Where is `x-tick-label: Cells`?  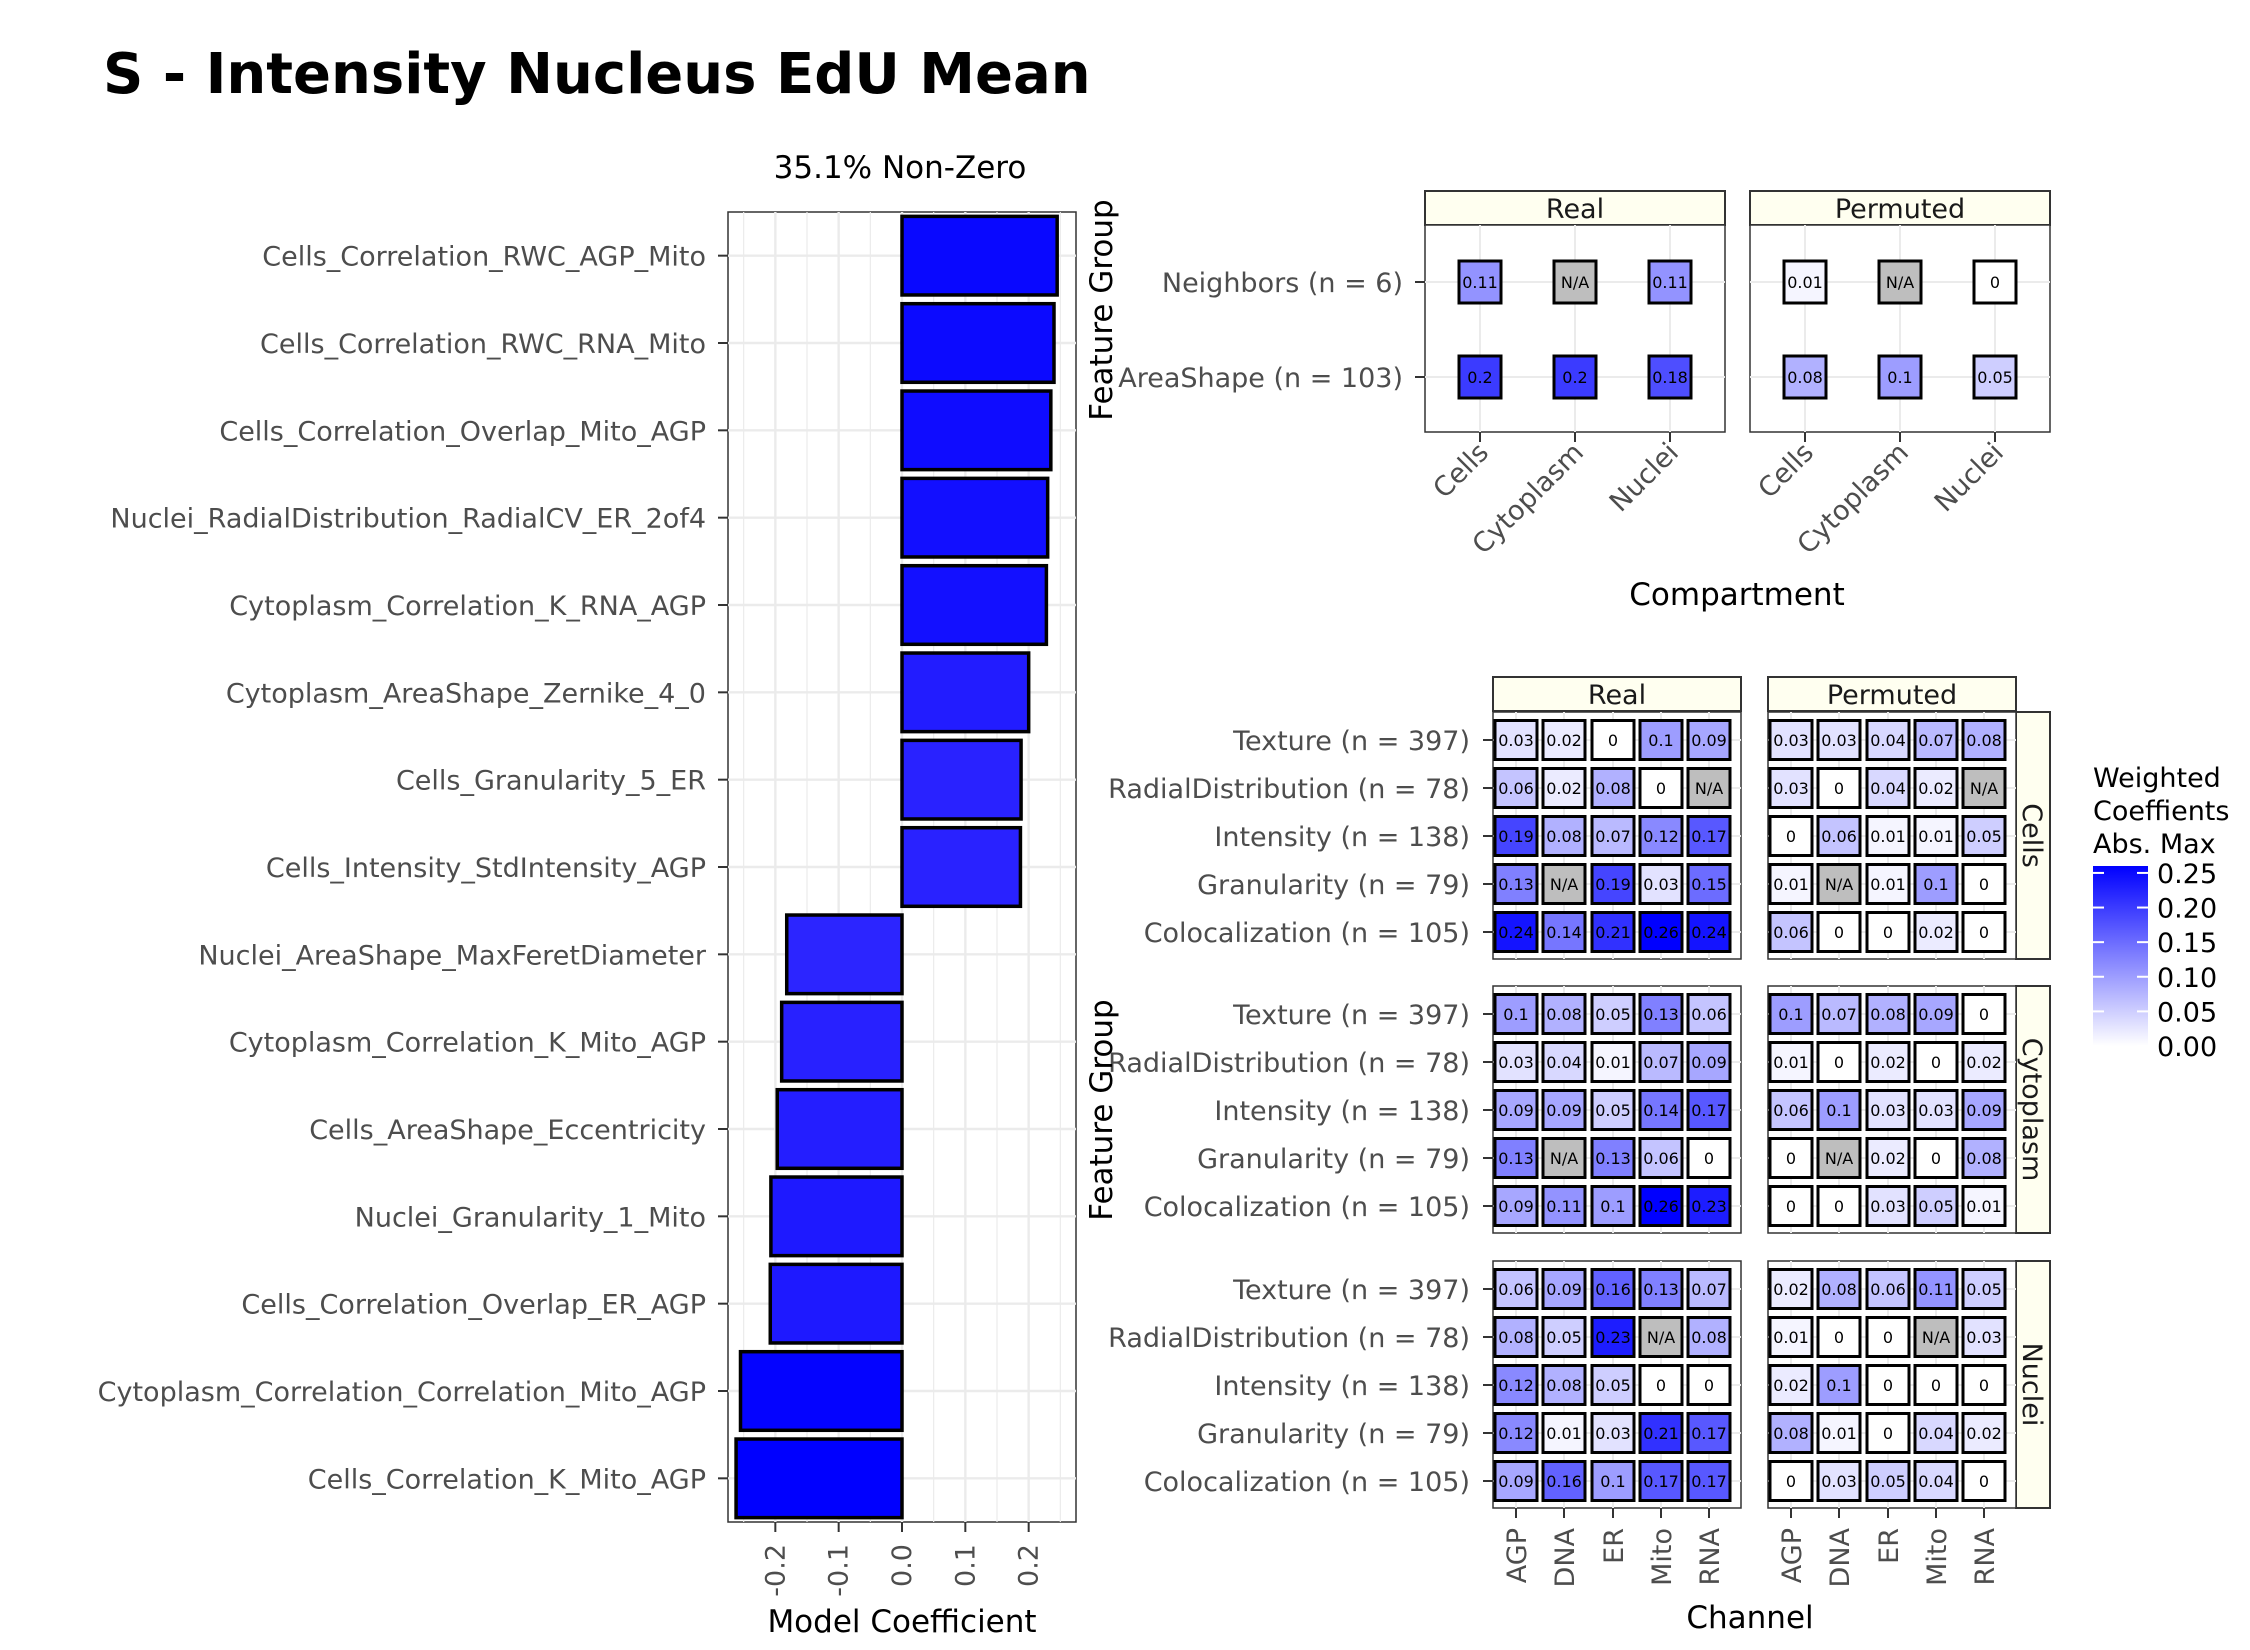 x-tick-label: Cells is located at coordinates (1461, 471).